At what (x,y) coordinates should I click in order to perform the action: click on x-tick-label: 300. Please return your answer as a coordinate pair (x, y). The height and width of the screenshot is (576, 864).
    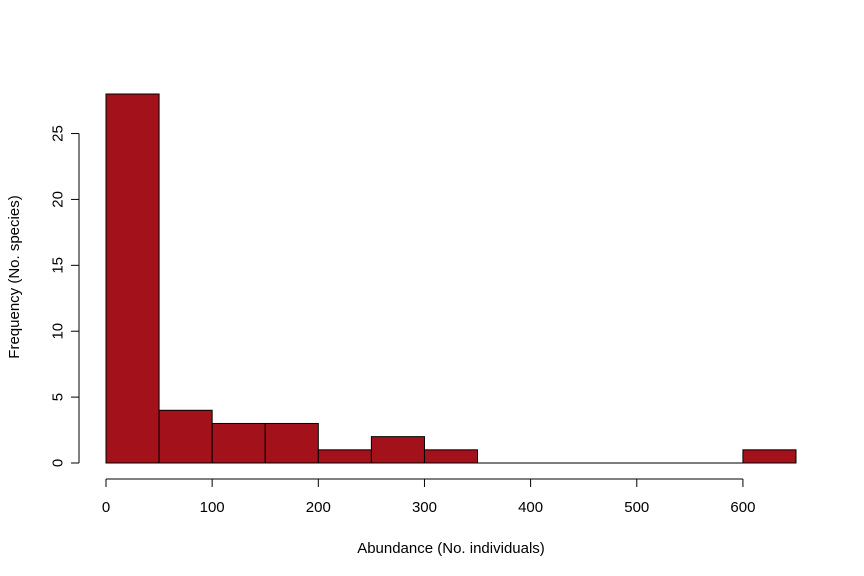
    Looking at the image, I should click on (424, 507).